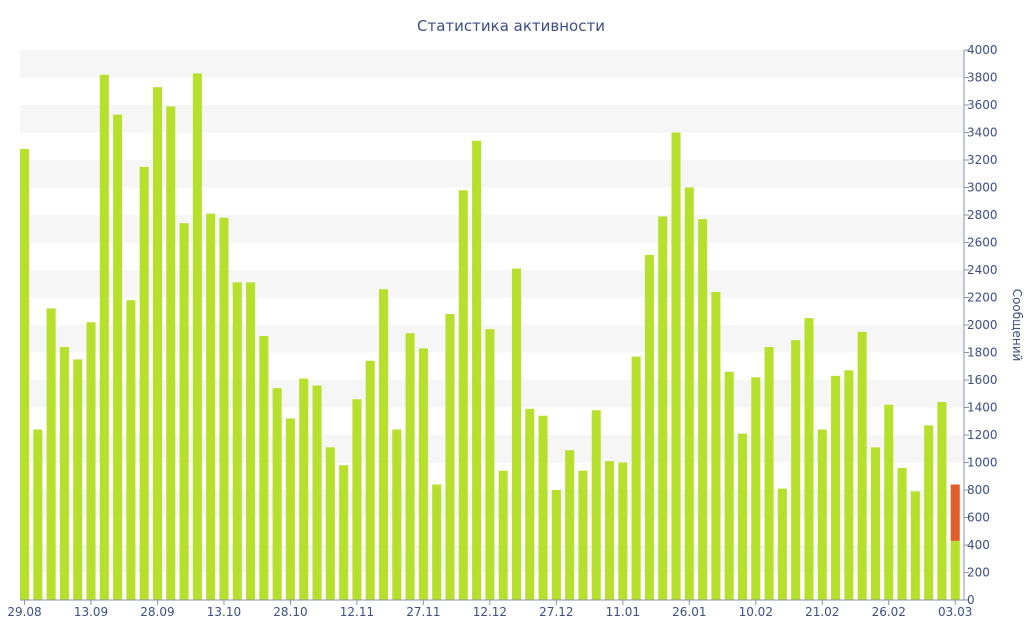 The height and width of the screenshot is (640, 1024). What do you see at coordinates (1017, 325) in the screenshot?
I see `y-axis-label: Сообщений` at bounding box center [1017, 325].